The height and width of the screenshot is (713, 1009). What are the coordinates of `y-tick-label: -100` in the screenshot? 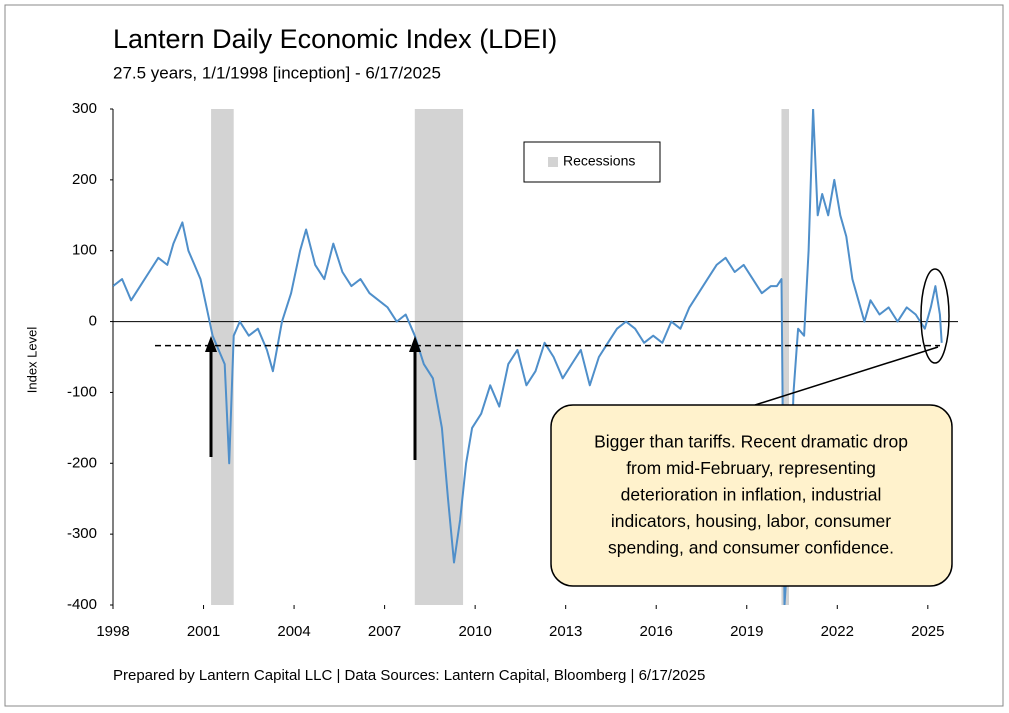 It's located at (82, 391).